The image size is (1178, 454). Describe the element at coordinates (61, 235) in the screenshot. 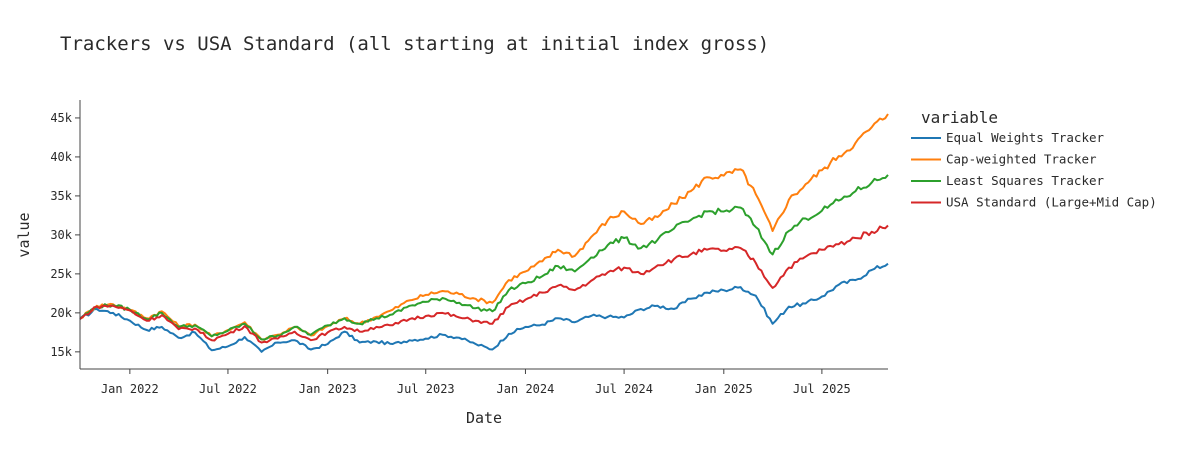

I see `y-tick-label: 30k` at that location.